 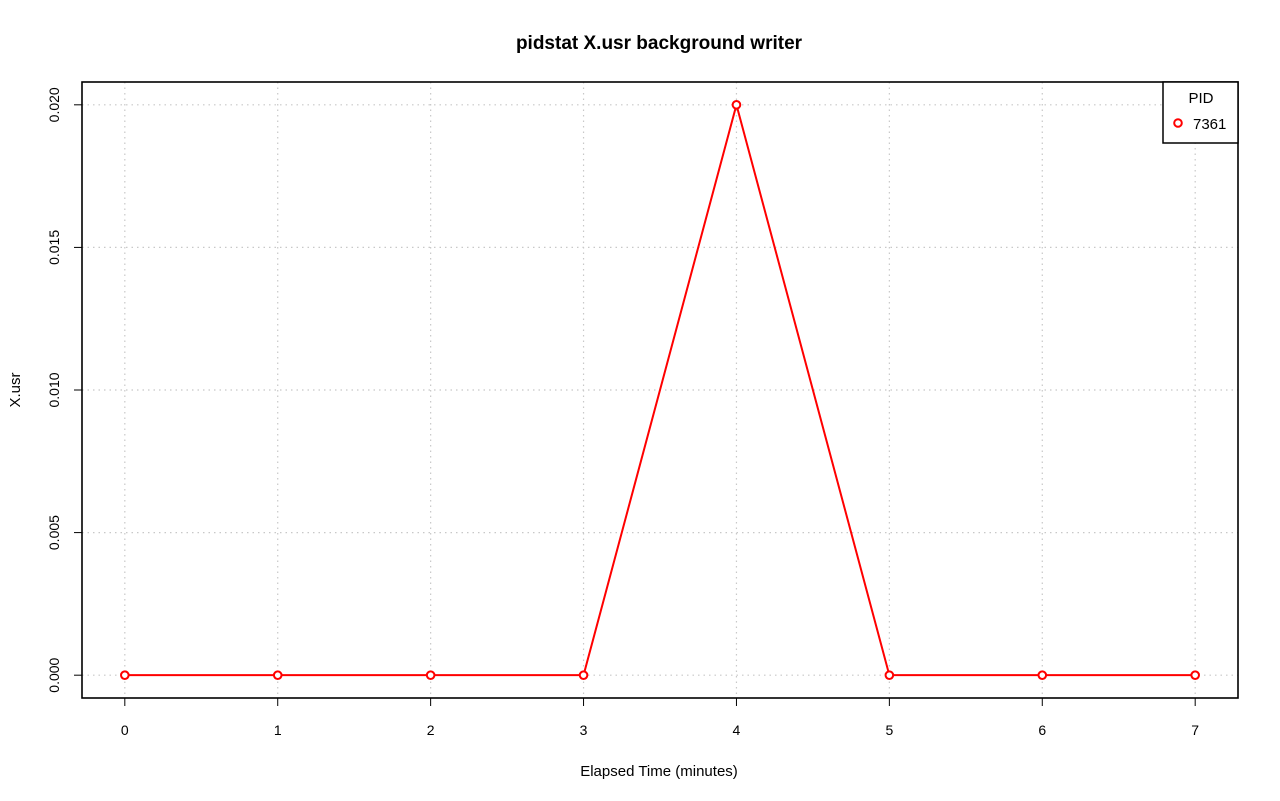 What do you see at coordinates (431, 730) in the screenshot?
I see `x-tick-label: 2` at bounding box center [431, 730].